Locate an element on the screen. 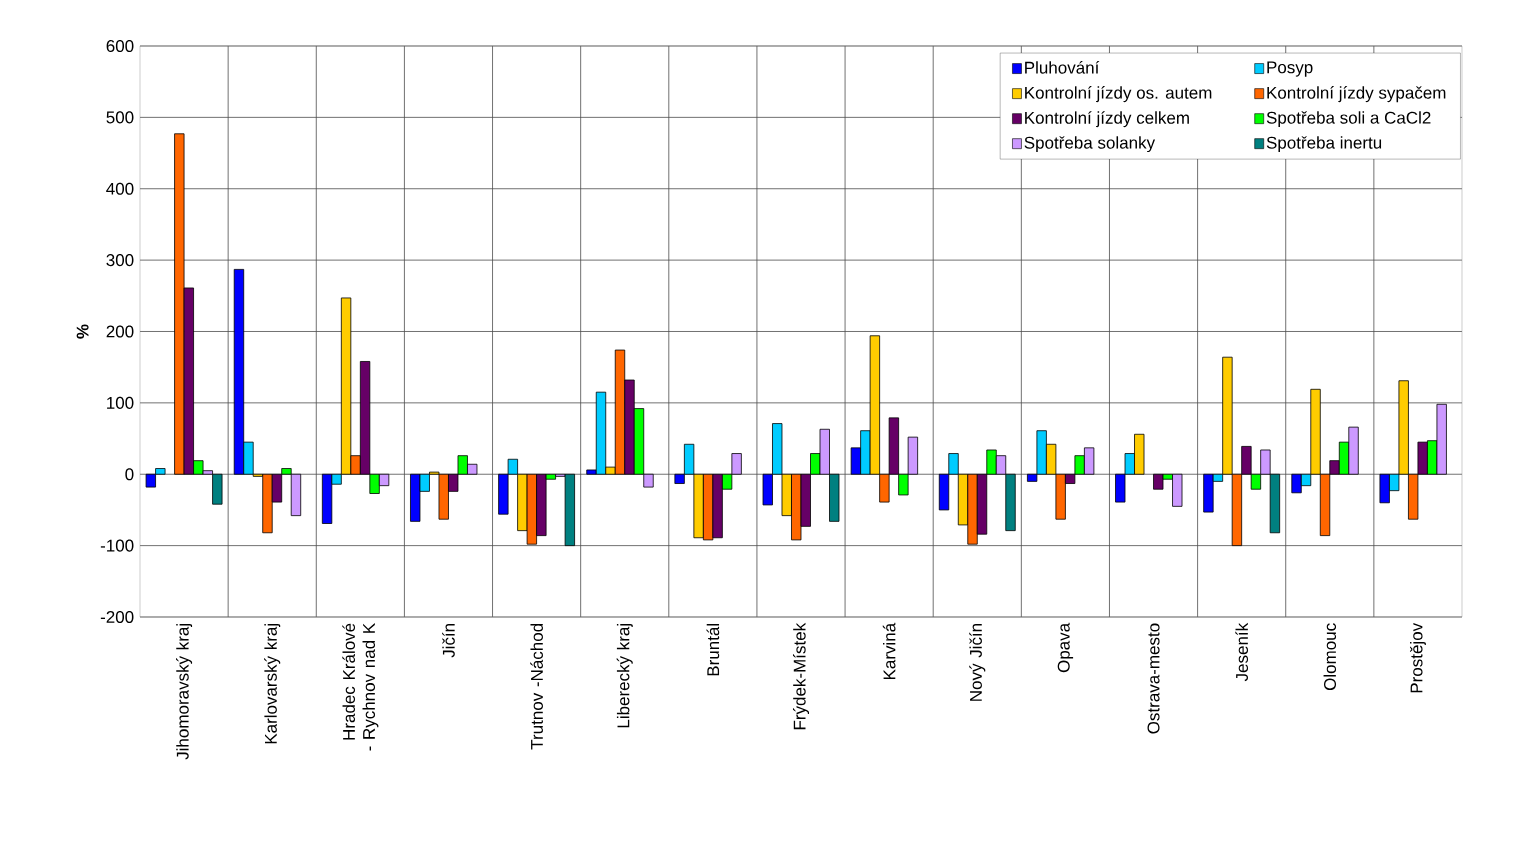 This screenshot has width=1519, height=864. x-tick-label: Ostrava-mesto is located at coordinates (1153, 678).